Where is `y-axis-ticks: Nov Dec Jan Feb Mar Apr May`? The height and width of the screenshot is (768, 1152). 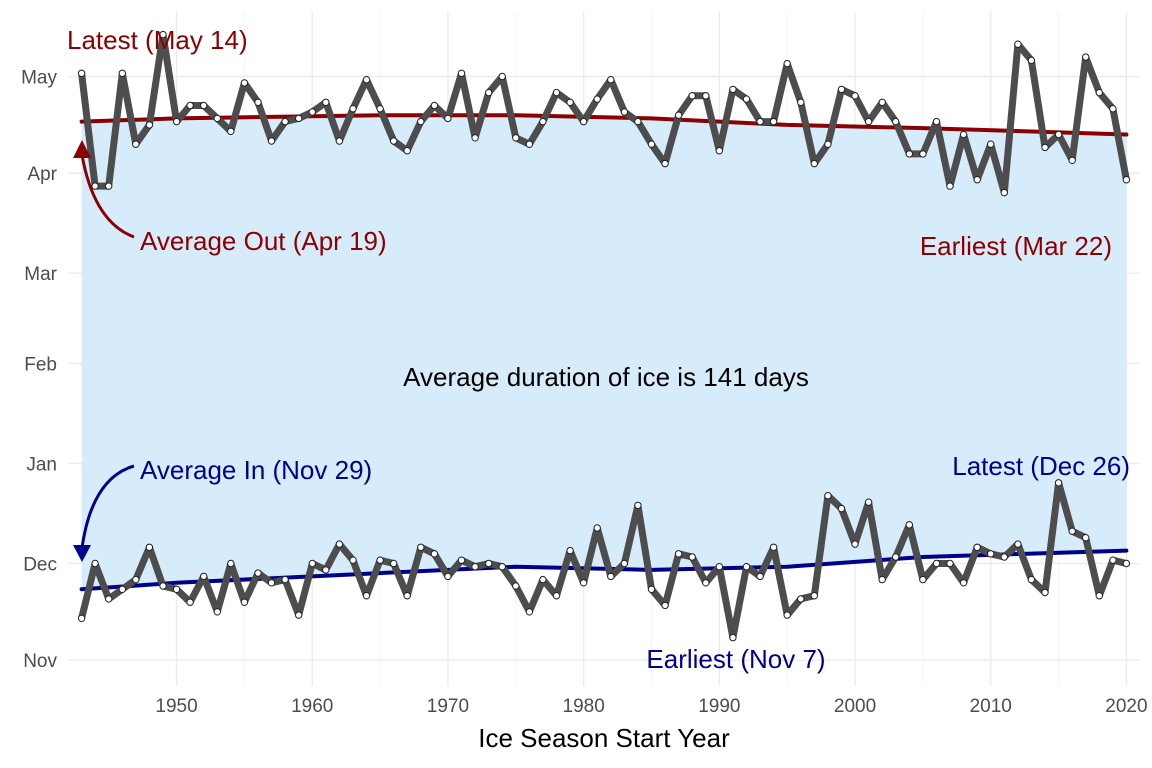
y-axis-ticks: Nov Dec Jan Feb Mar Apr May is located at coordinates (39, 369).